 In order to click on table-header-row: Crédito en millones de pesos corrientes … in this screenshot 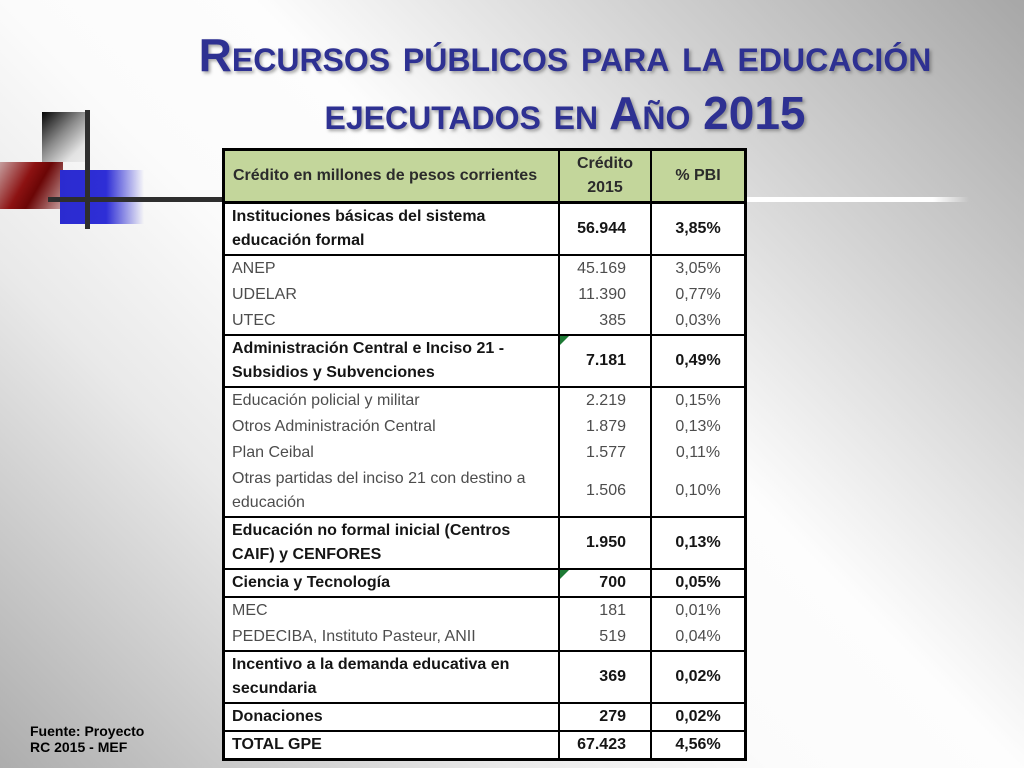, I will do `click(484, 176)`.